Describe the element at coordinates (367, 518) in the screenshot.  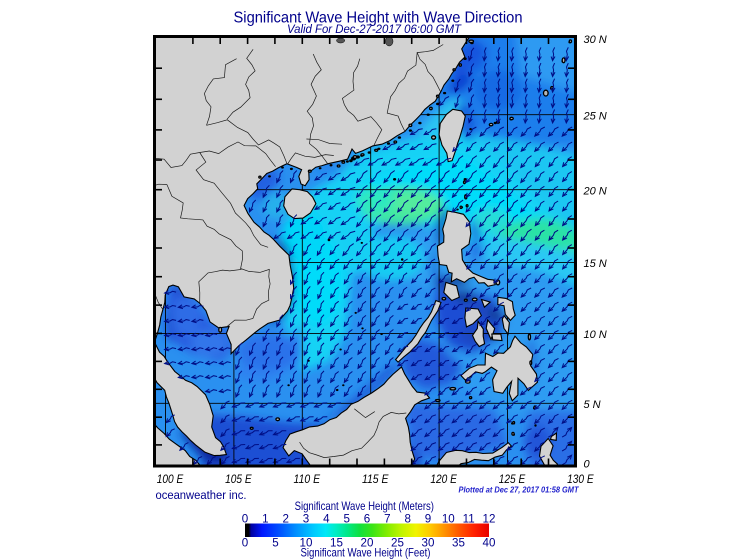
I see `svg-text: 6` at that location.